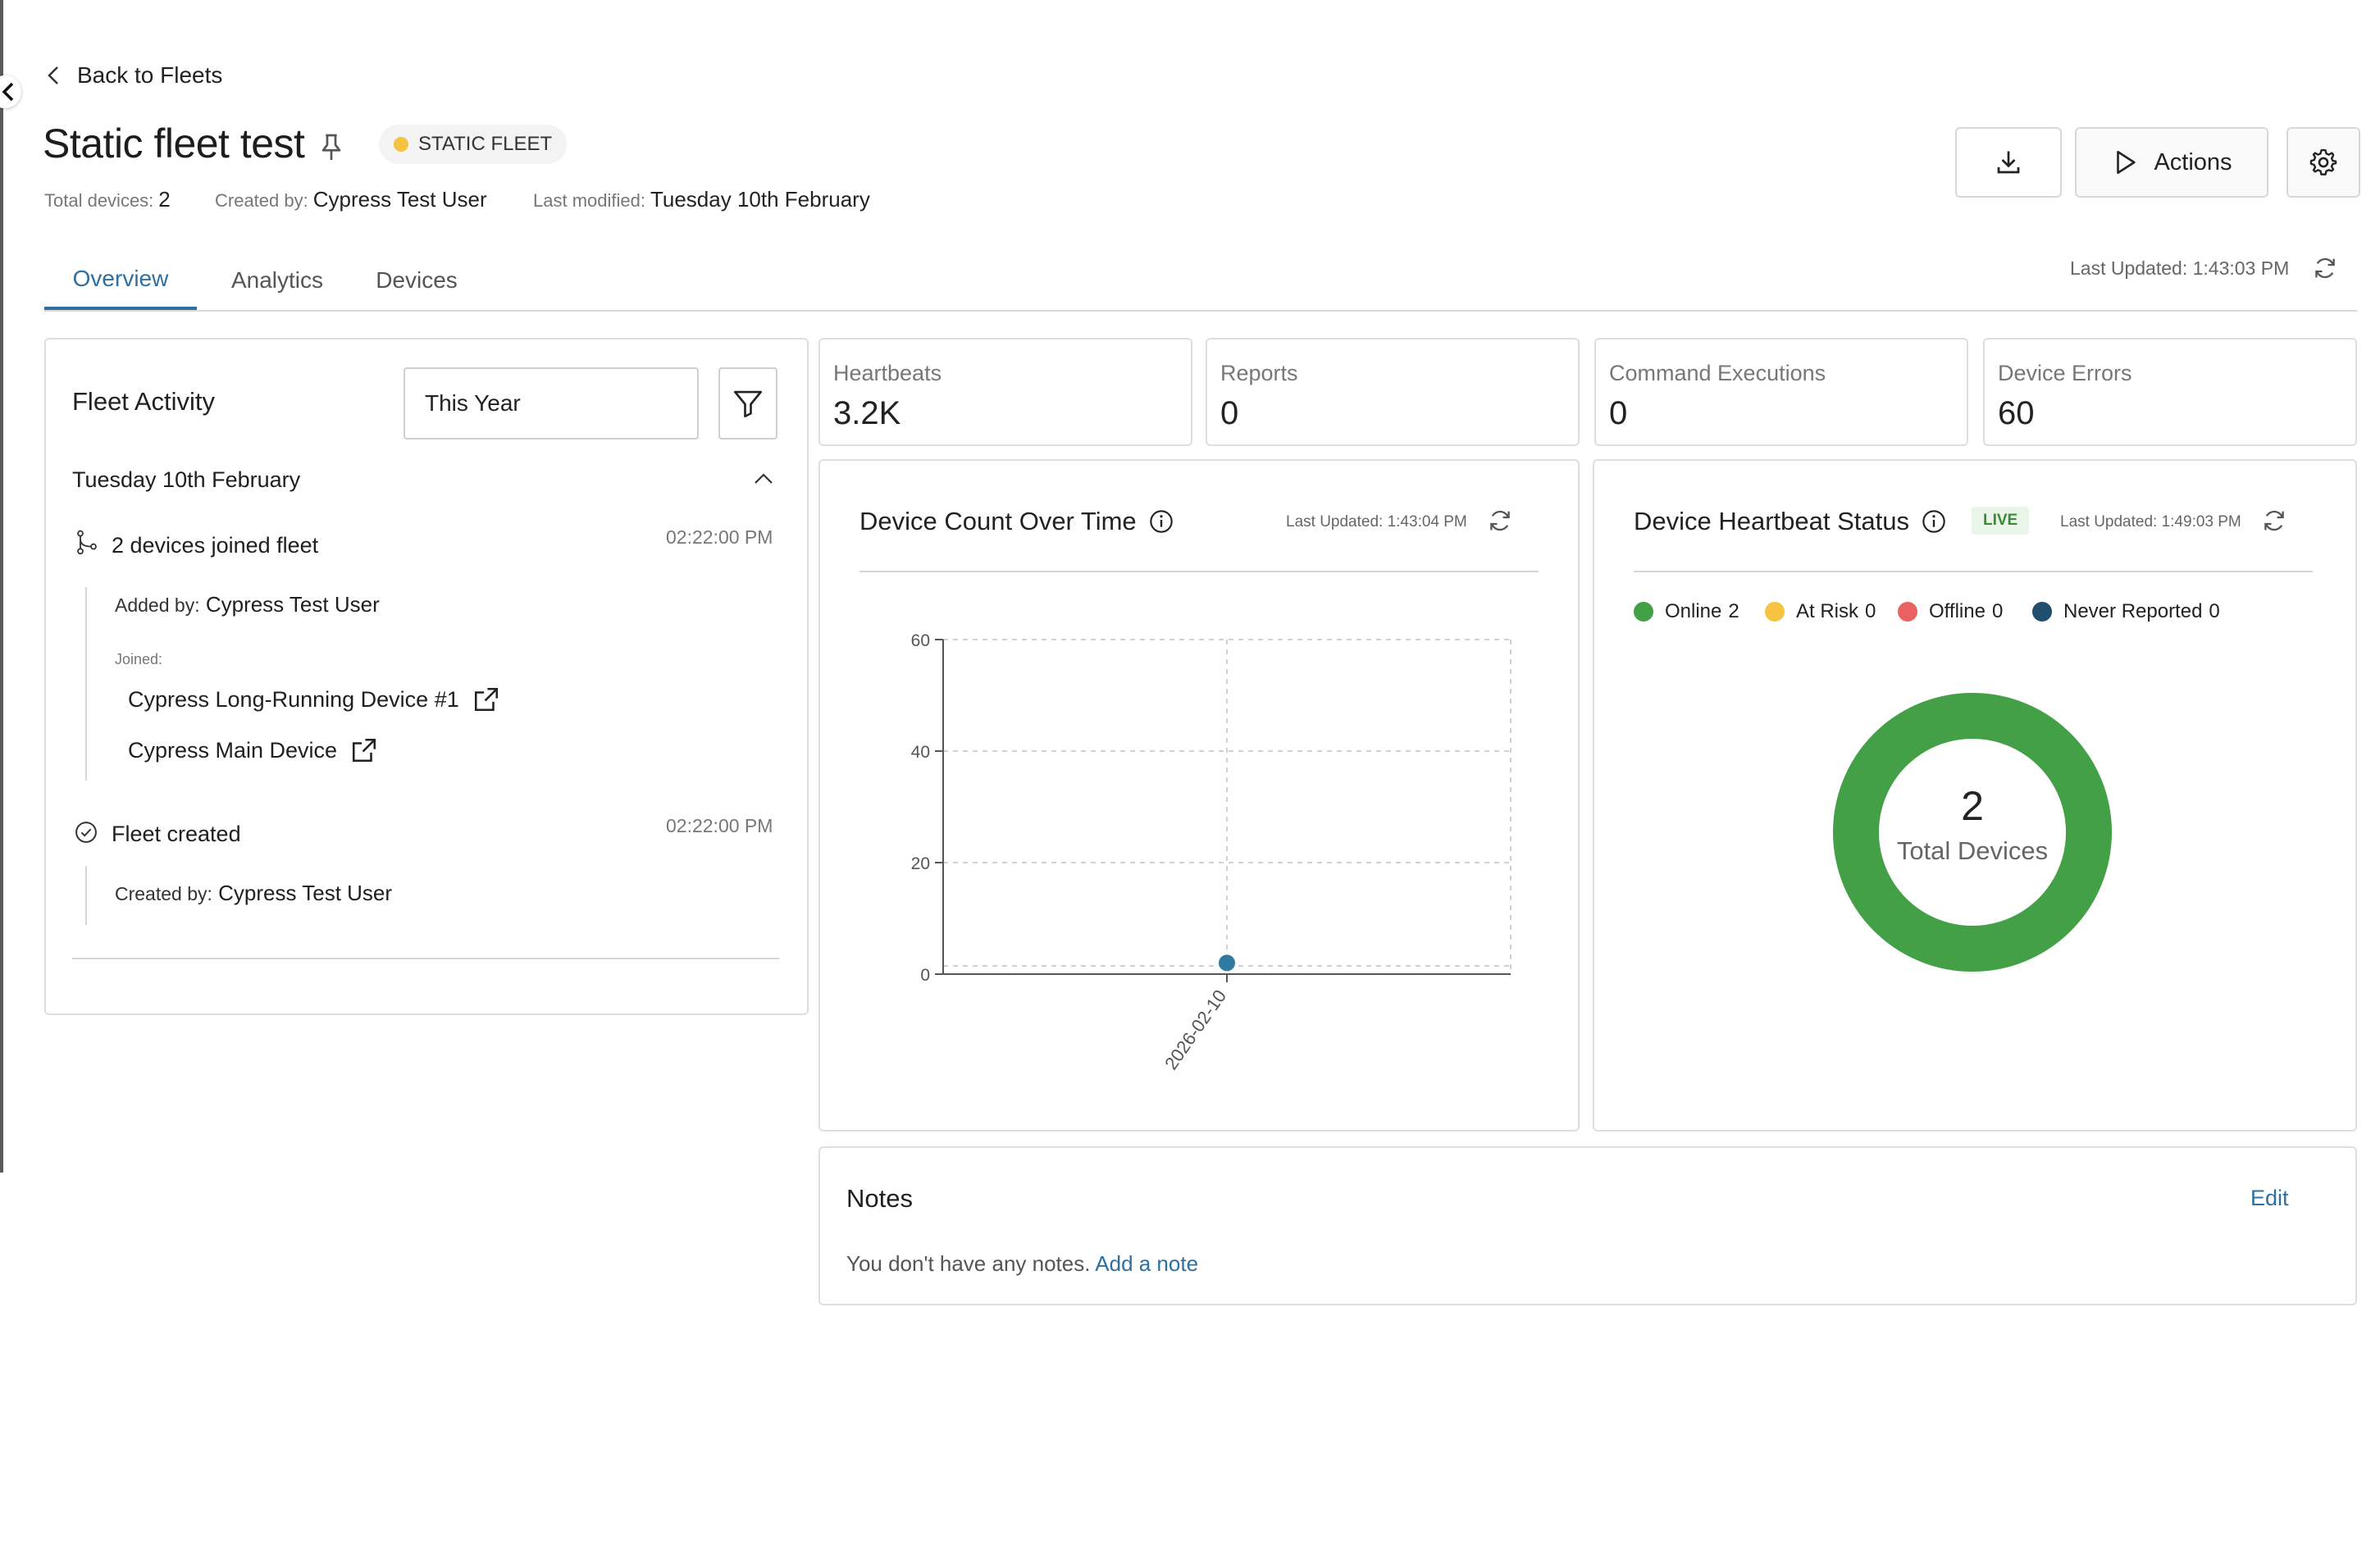 The height and width of the screenshot is (1553, 2380). Describe the element at coordinates (1821, 611) in the screenshot. I see `legend-at-risk: At Risk 0` at that location.